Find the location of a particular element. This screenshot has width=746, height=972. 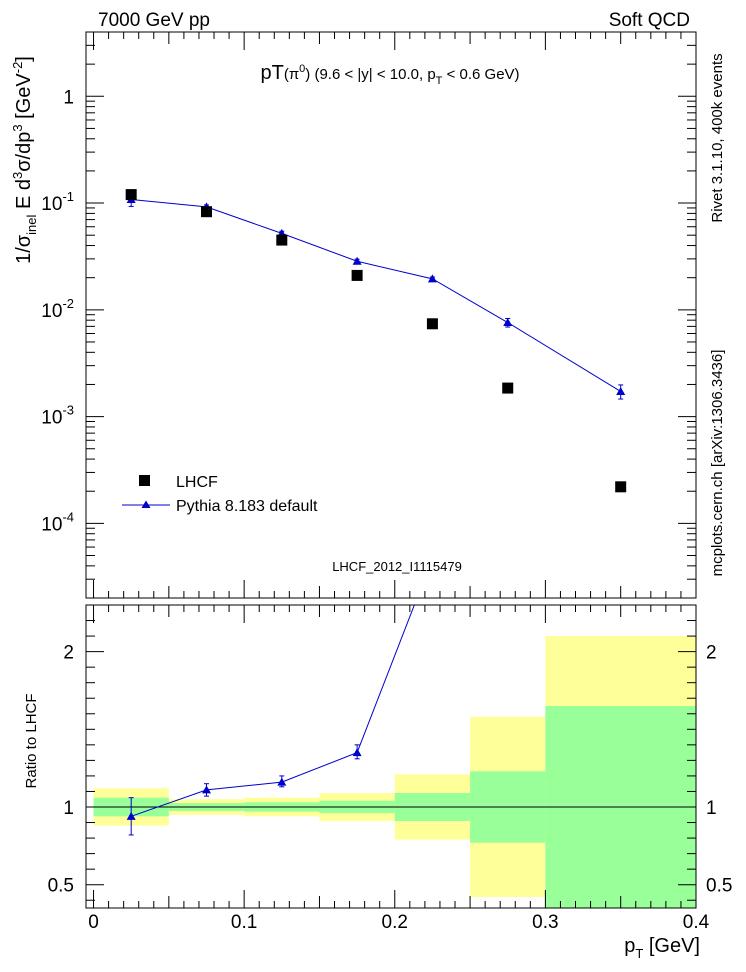

analysis-watermark: LHCF_2012_I1115479 is located at coordinates (397, 566).